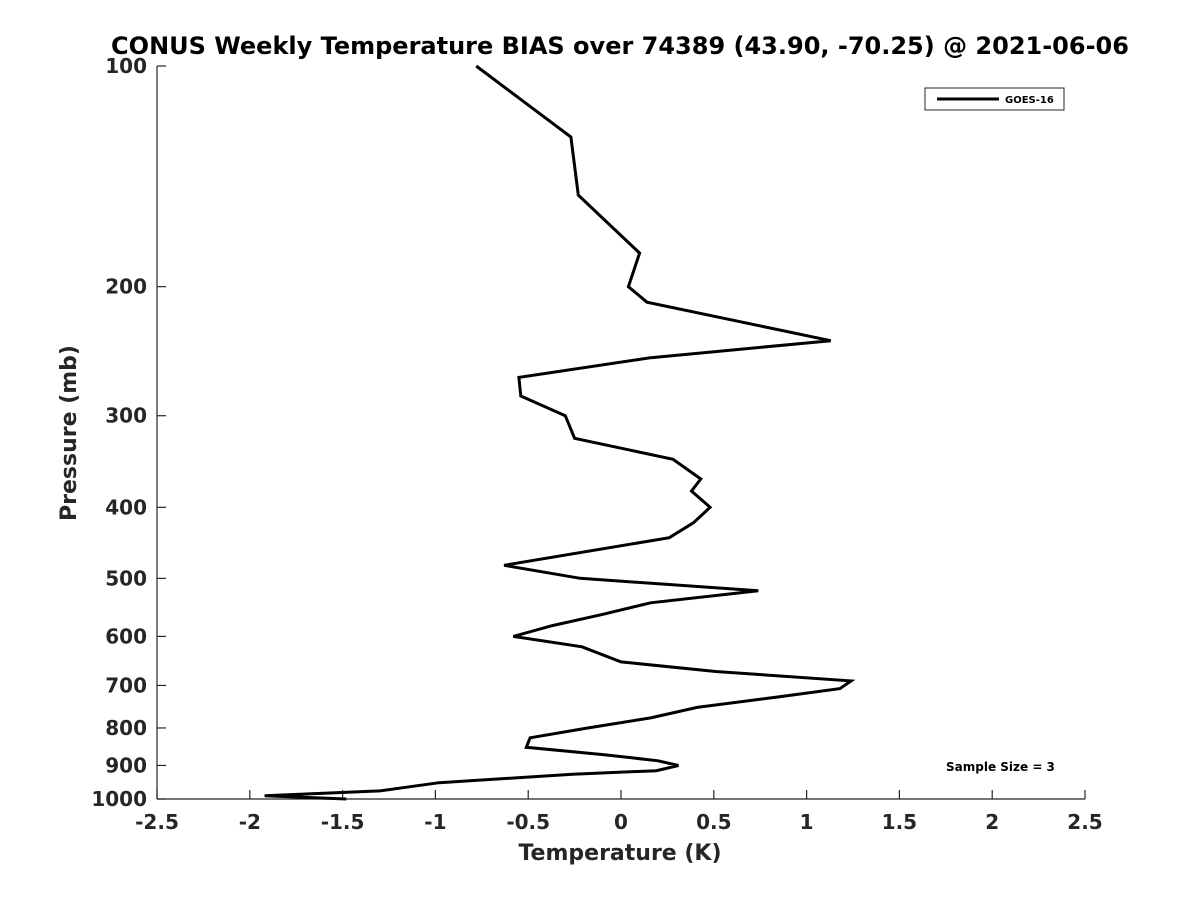 The width and height of the screenshot is (1200, 900). Describe the element at coordinates (807, 822) in the screenshot. I see `x-tick-label: 1` at that location.